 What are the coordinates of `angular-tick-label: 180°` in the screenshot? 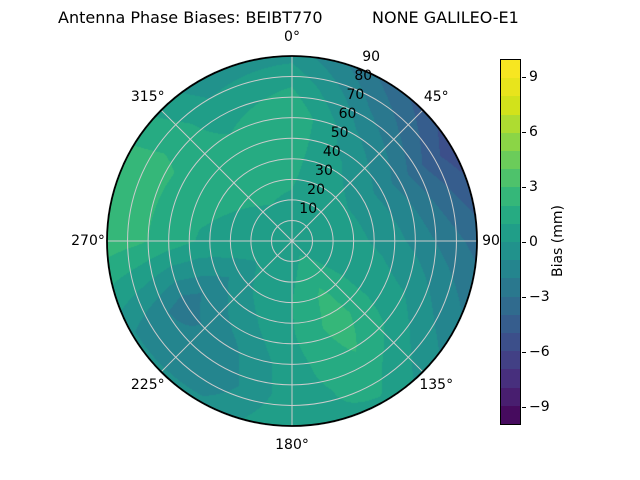 It's located at (292, 445).